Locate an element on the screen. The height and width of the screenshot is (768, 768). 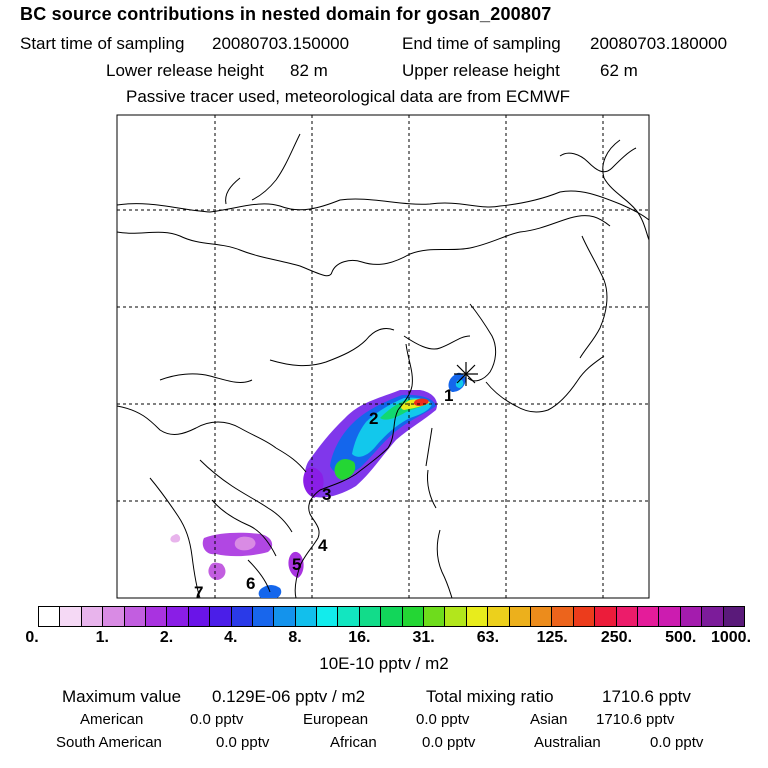
colorbar-tick-label: 2. is located at coordinates (166, 637).